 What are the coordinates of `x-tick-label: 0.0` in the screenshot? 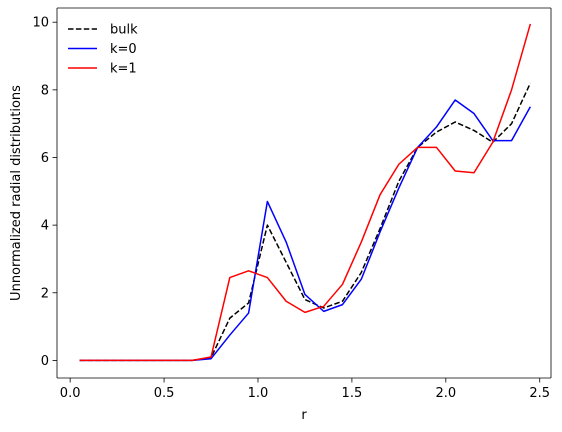 It's located at (70, 393).